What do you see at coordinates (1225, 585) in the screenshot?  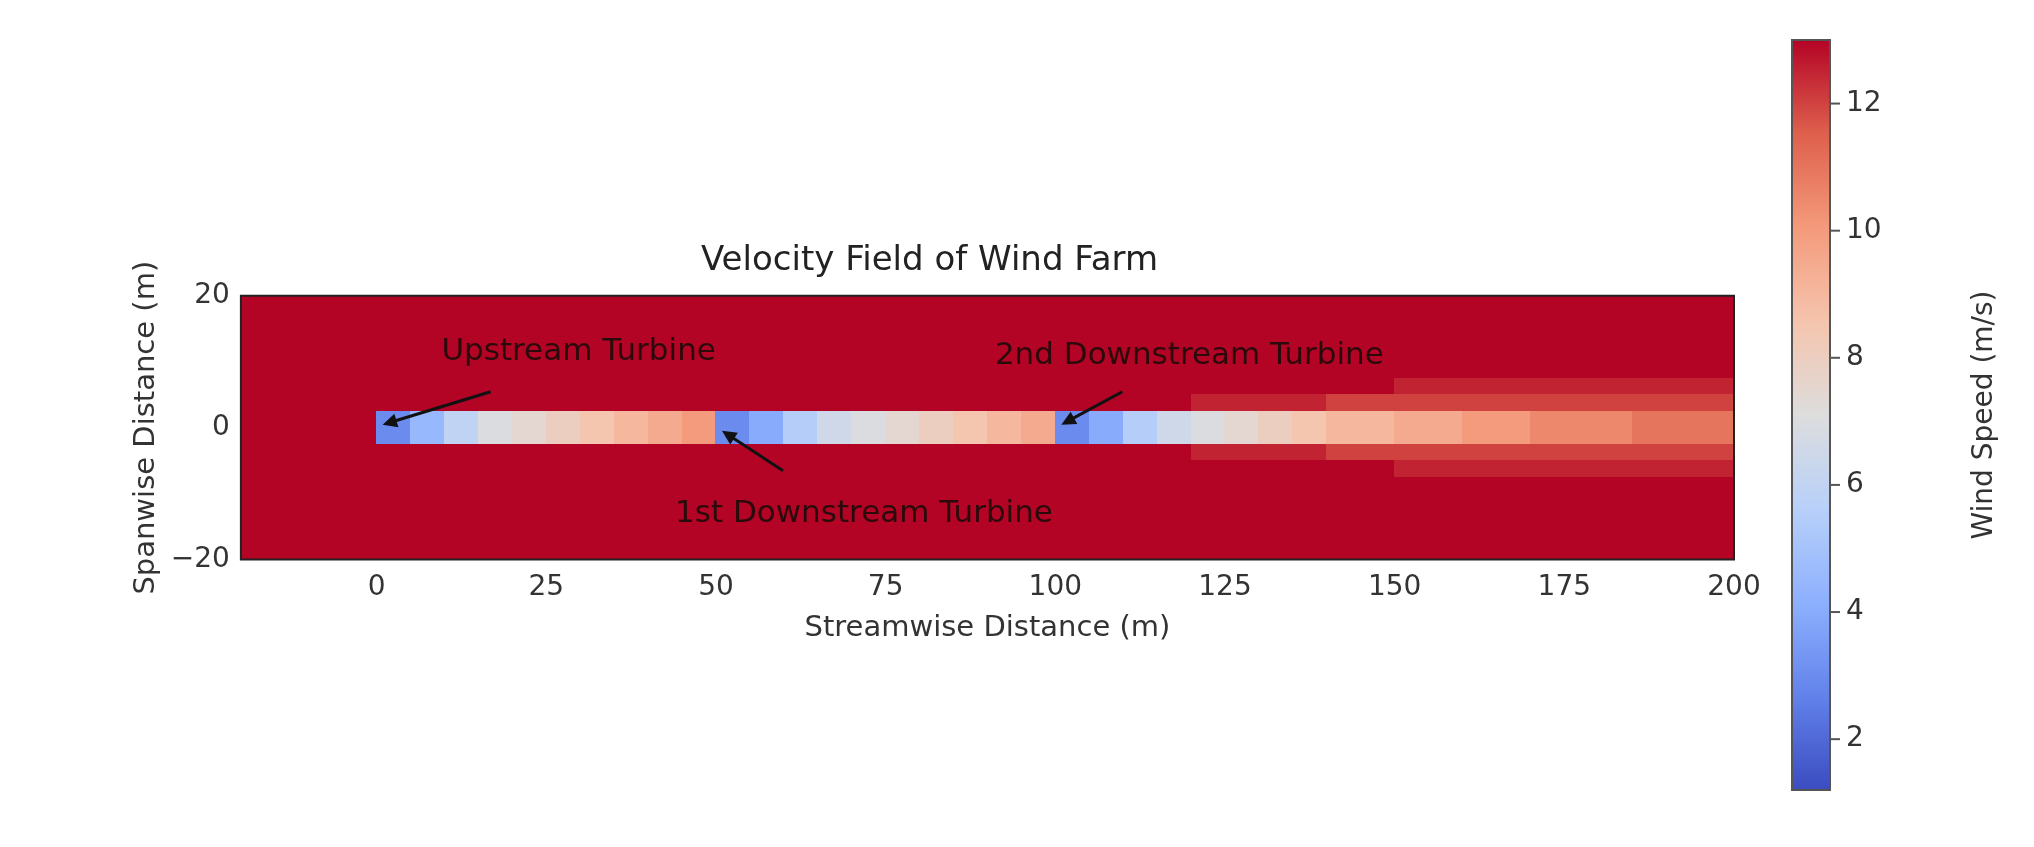 I see `x-tick-label: 125` at bounding box center [1225, 585].